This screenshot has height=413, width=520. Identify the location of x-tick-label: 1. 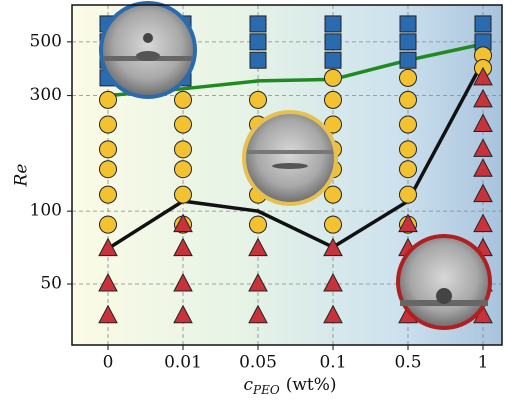
(483, 363).